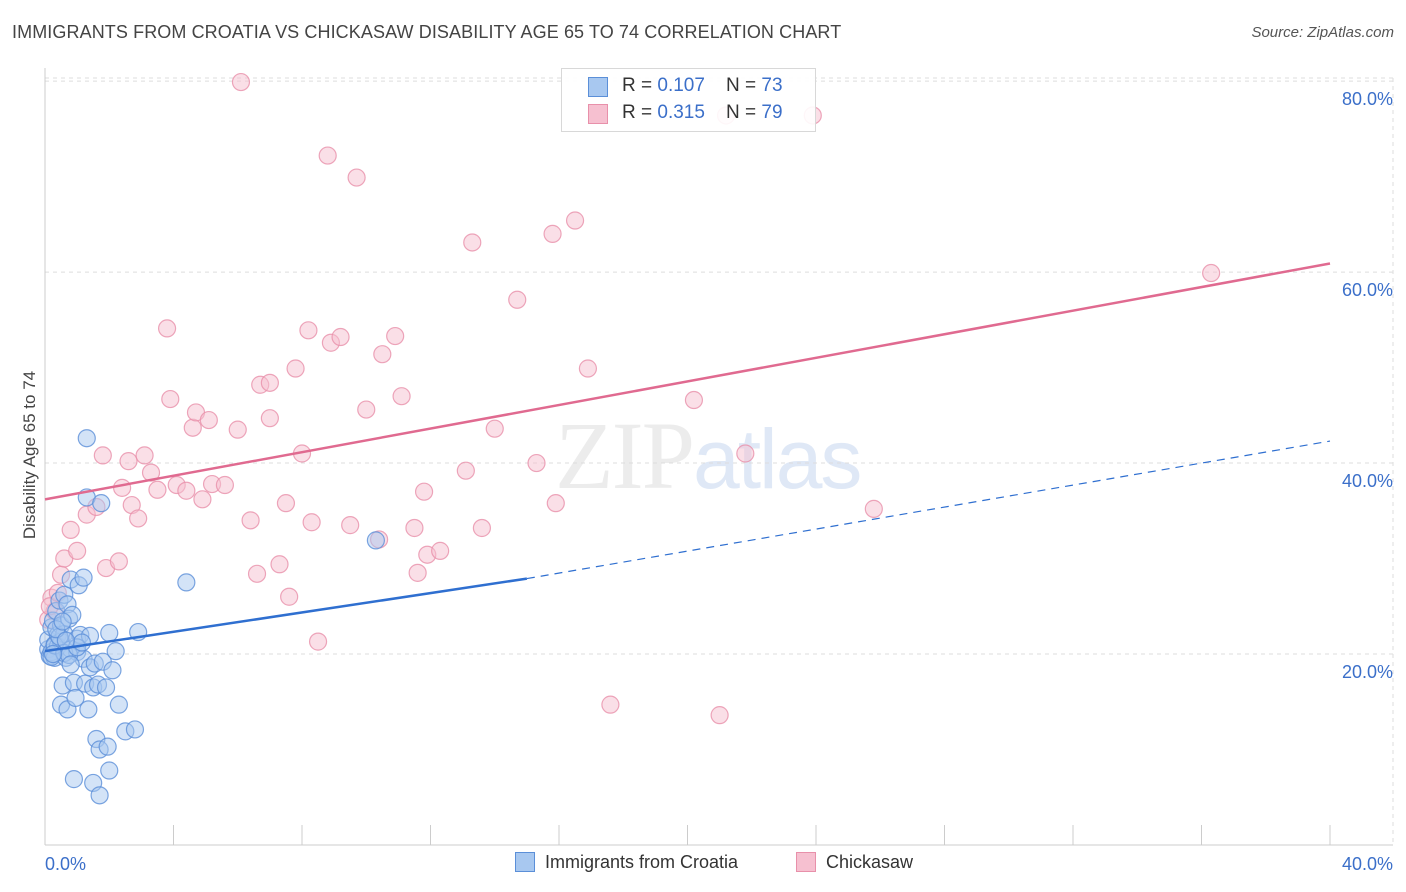  What do you see at coordinates (681, 85) in the screenshot?
I see `legend-r-value: 0.107` at bounding box center [681, 85].